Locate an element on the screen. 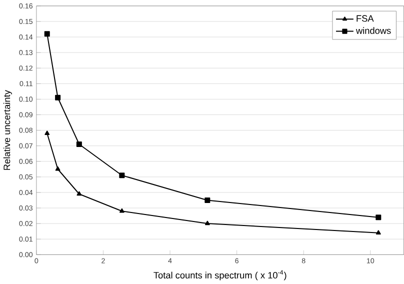 The width and height of the screenshot is (404, 284). legend-label: FSA is located at coordinates (365, 18).